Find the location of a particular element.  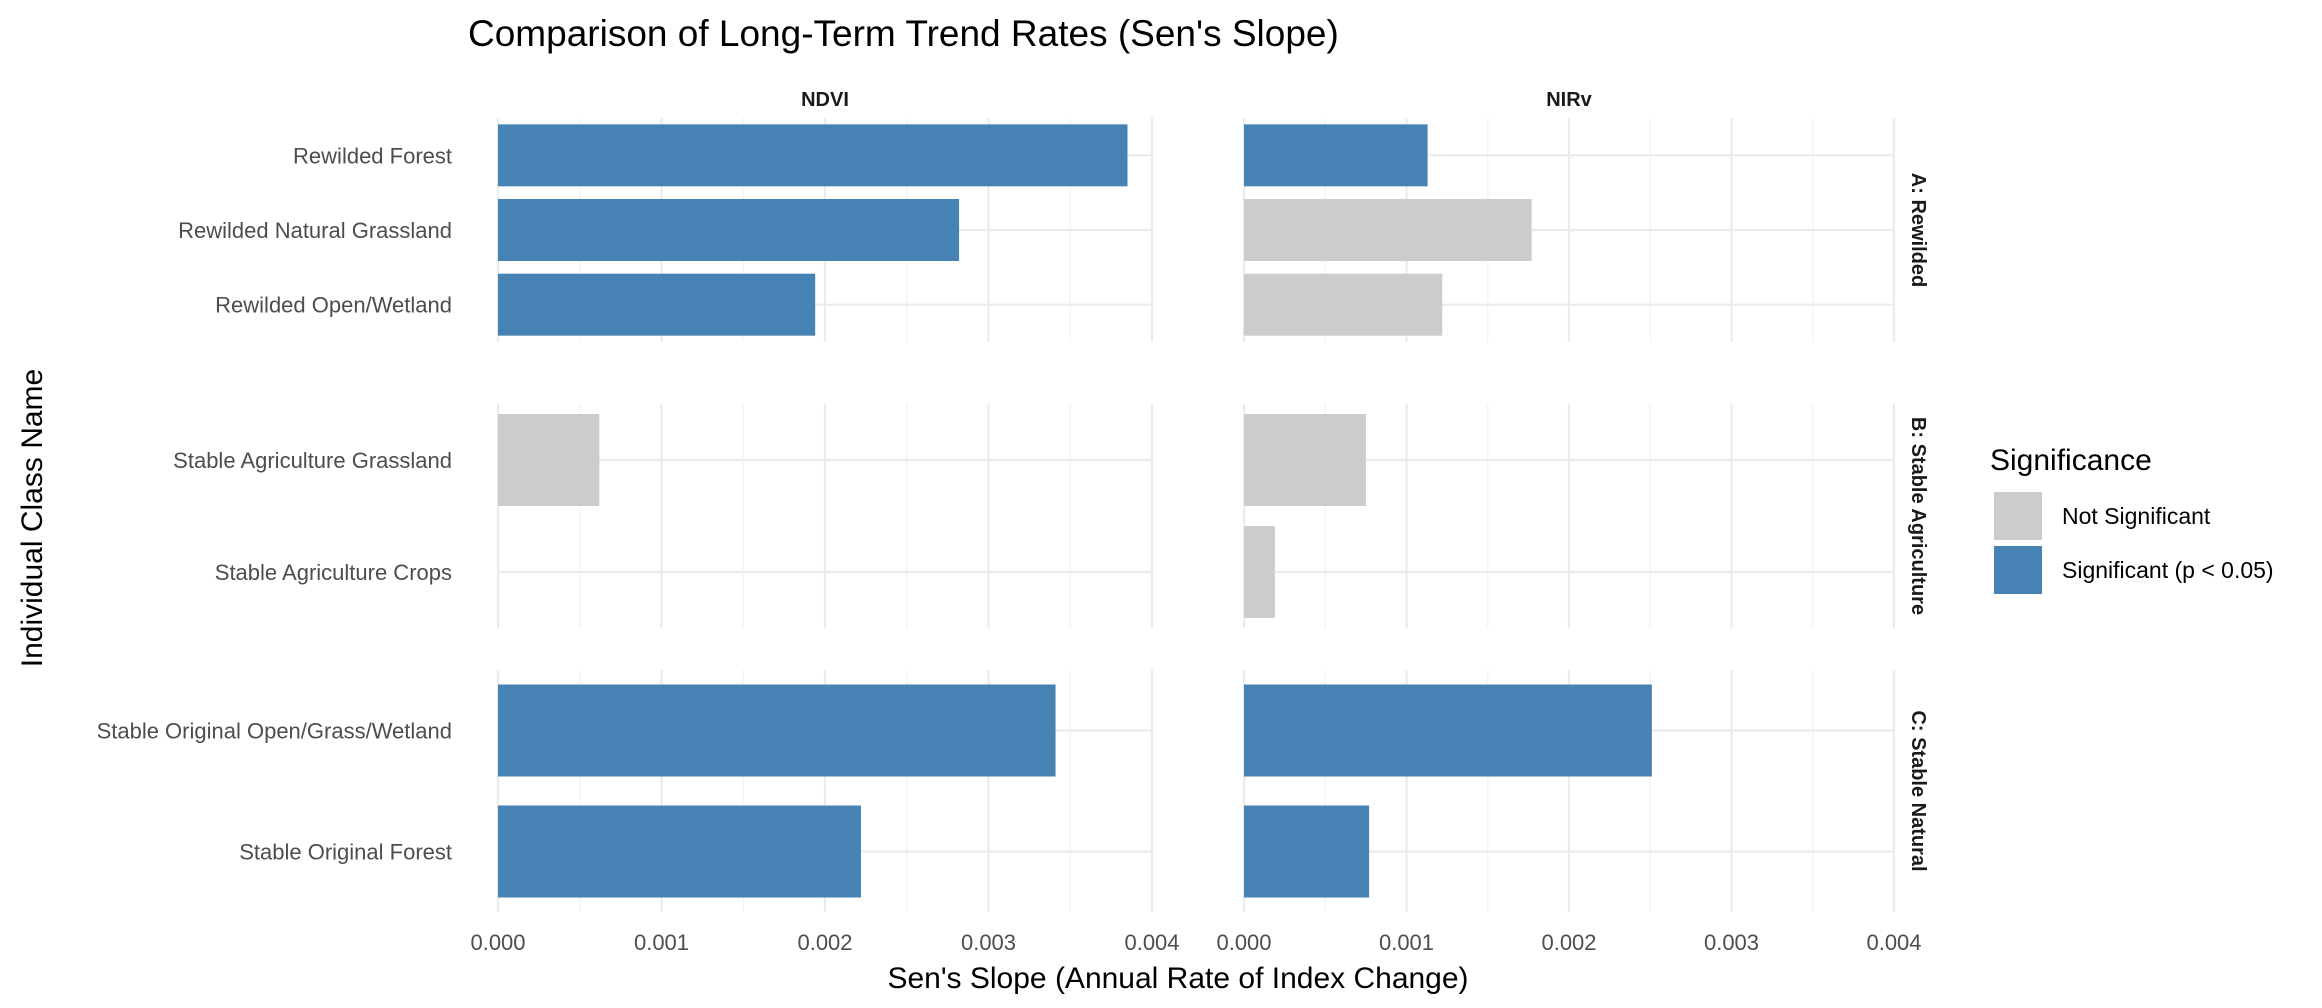

panel-a-rewilded-ndvi is located at coordinates (825, 230).